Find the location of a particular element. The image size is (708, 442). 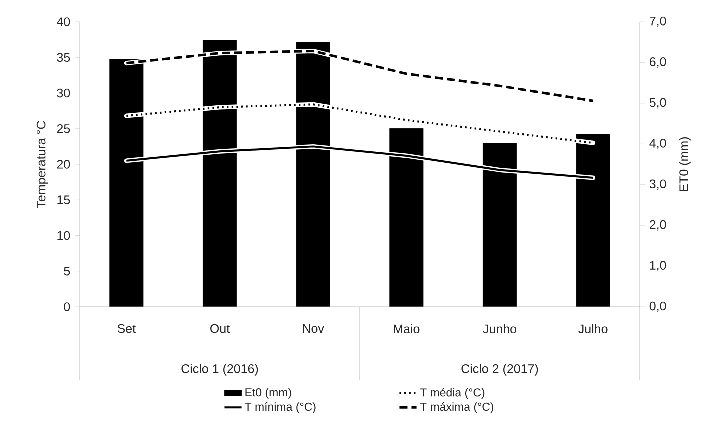

y-axis-title: Temperatura °C is located at coordinates (42, 164).